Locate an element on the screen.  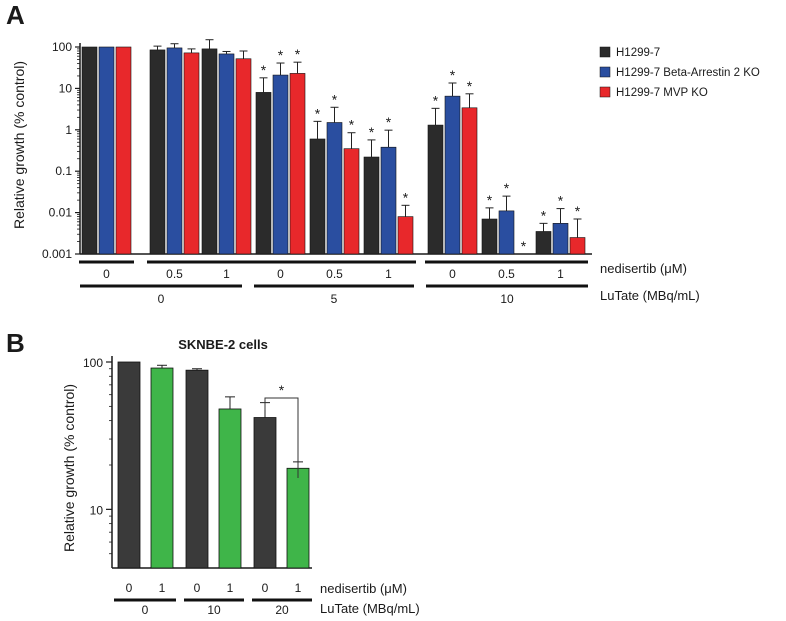
panel-a-group-labels: 0 0.5 1 0 0.5 1 0 0.5 10 5 10 is located at coordinates (333, 283).